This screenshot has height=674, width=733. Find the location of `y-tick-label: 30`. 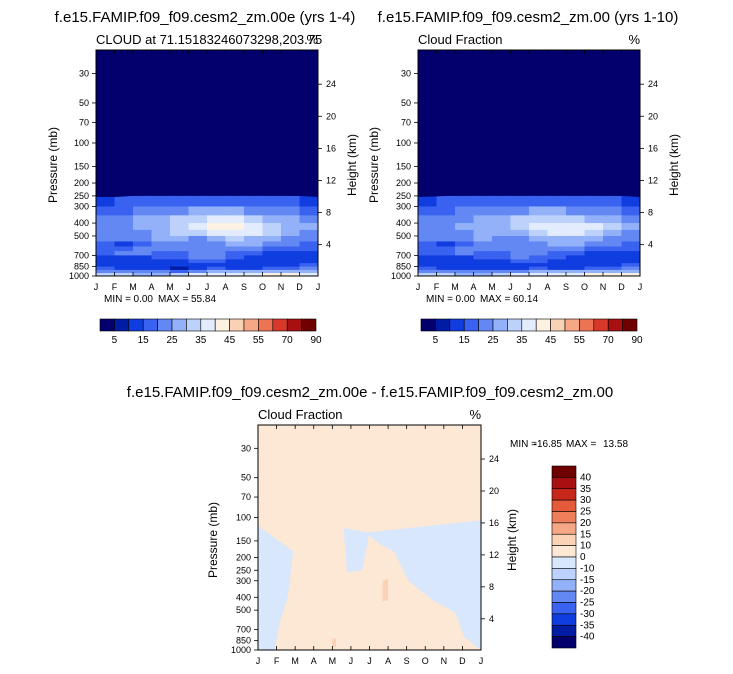

y-tick-label: 30 is located at coordinates (84, 73).